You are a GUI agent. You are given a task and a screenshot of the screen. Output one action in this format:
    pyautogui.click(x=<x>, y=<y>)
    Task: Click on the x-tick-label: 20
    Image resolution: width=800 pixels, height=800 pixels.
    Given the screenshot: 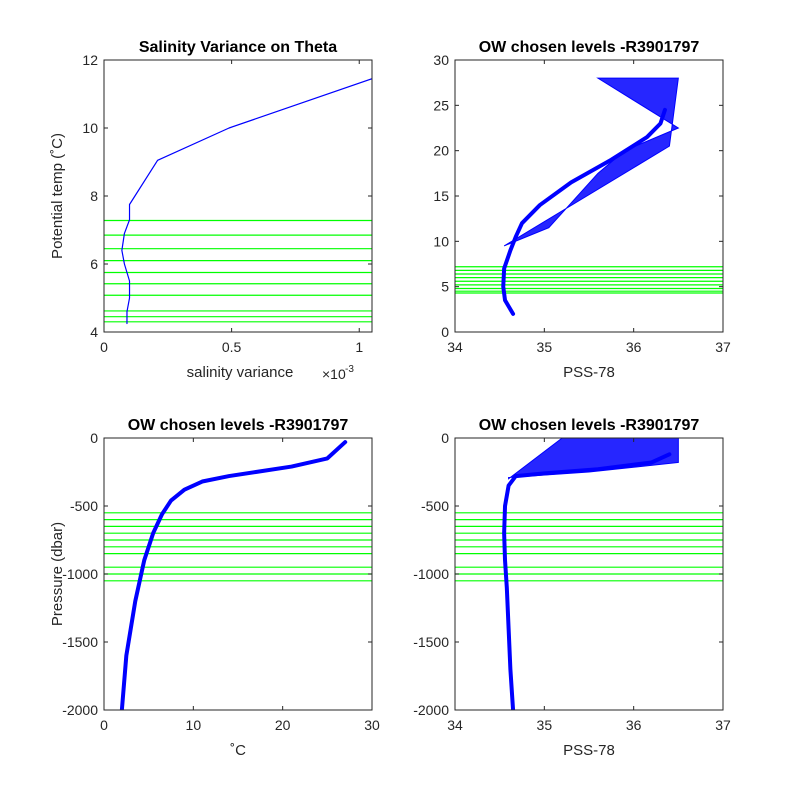 What is the action you would take?
    pyautogui.click(x=283, y=725)
    